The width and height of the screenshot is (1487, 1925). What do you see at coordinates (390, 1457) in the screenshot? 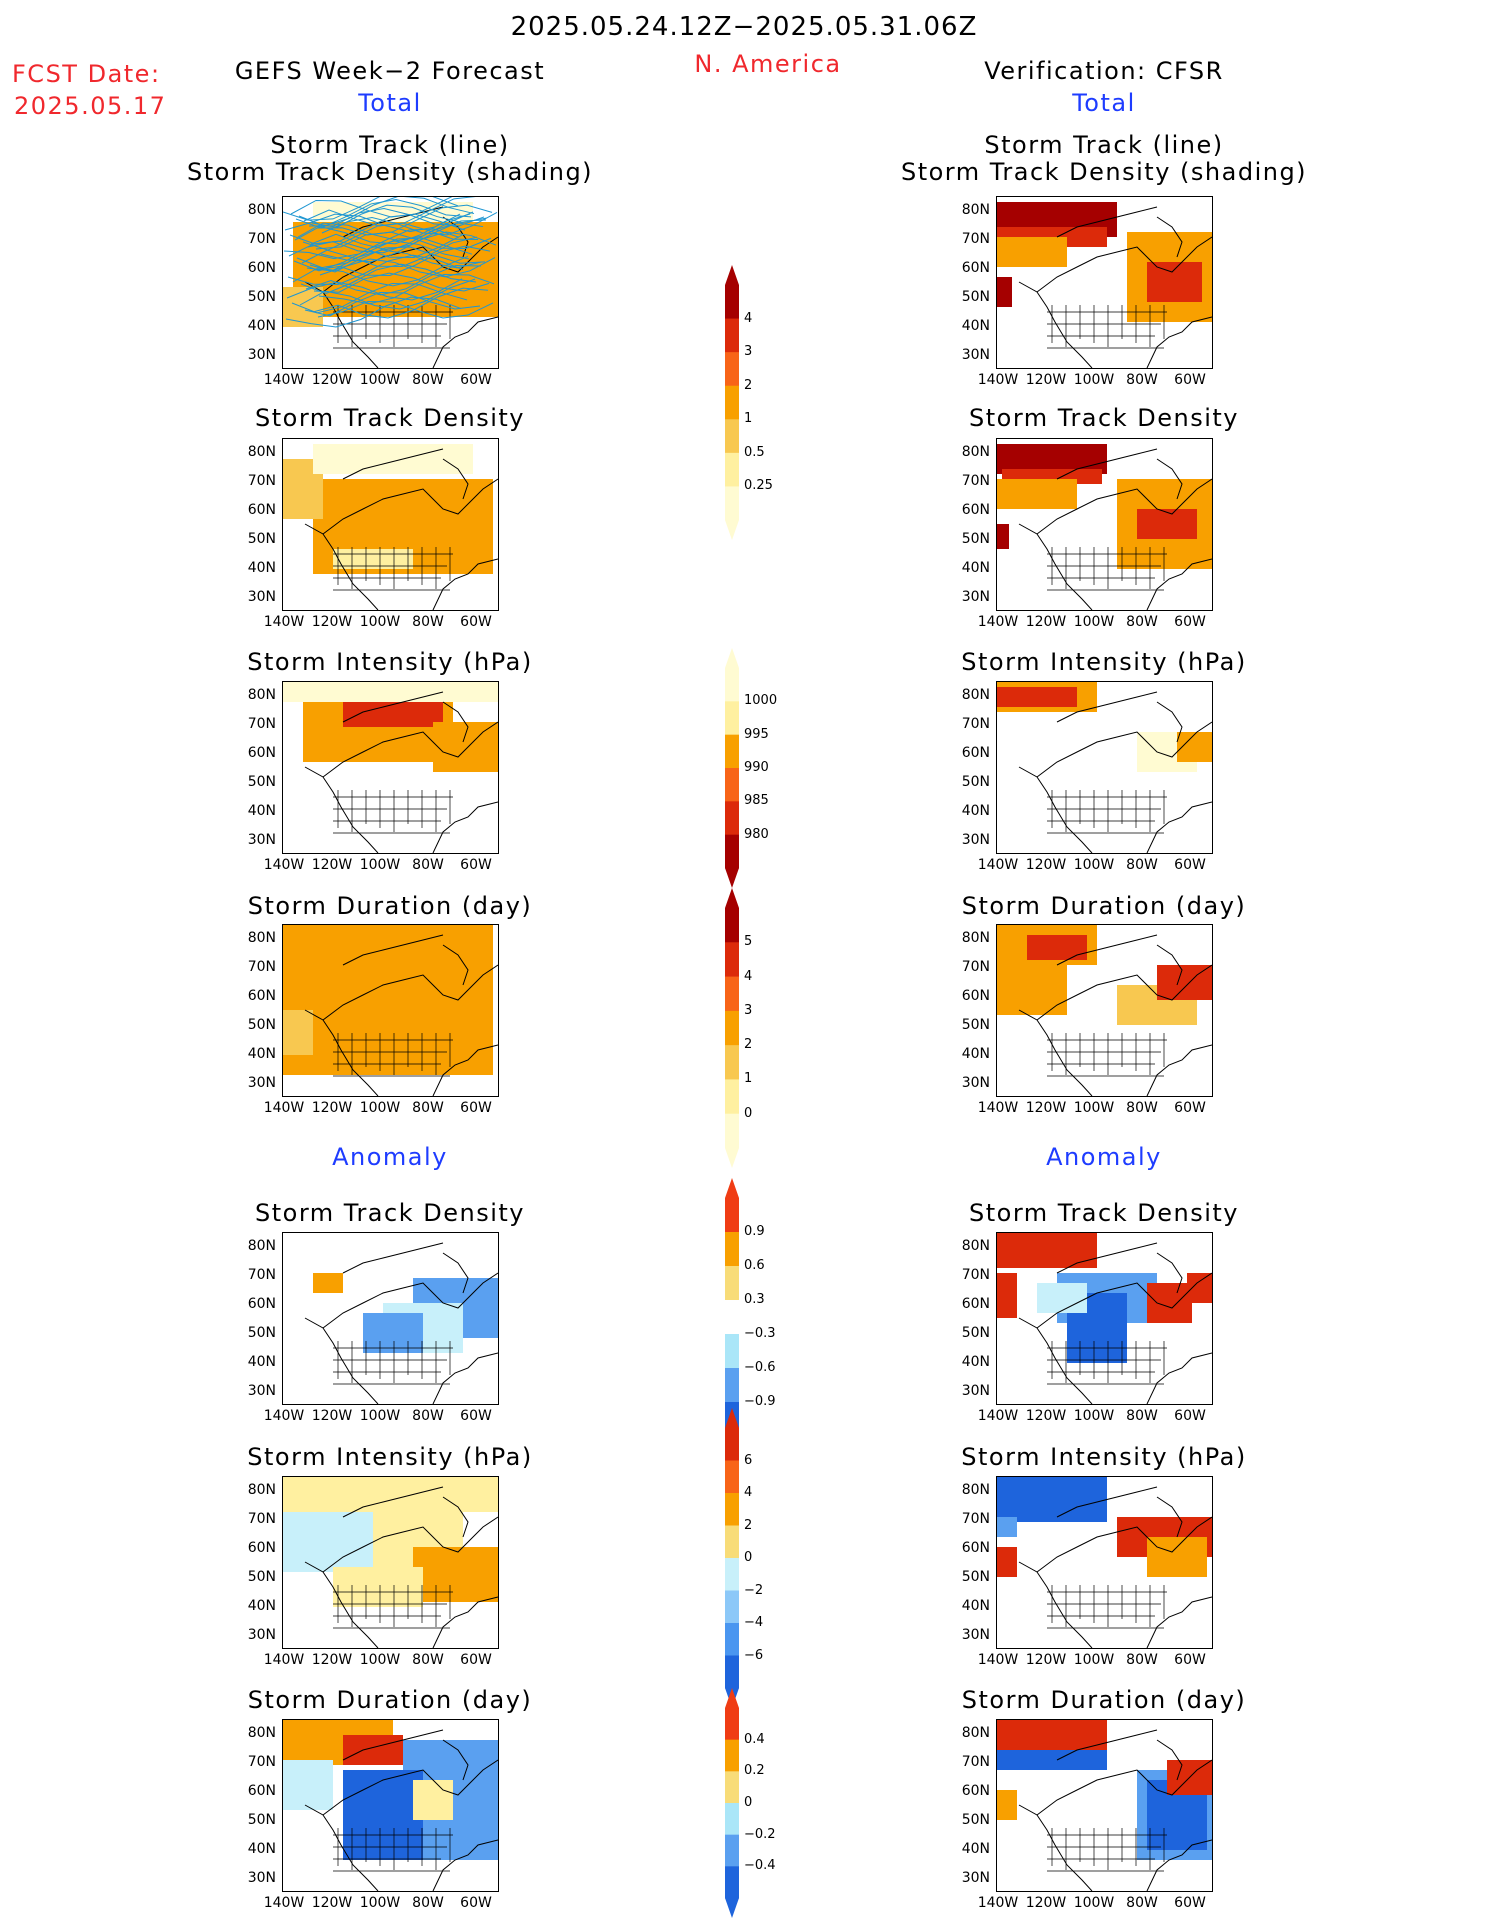
I see `panel-title: Storm Intensity (hPa)` at bounding box center [390, 1457].